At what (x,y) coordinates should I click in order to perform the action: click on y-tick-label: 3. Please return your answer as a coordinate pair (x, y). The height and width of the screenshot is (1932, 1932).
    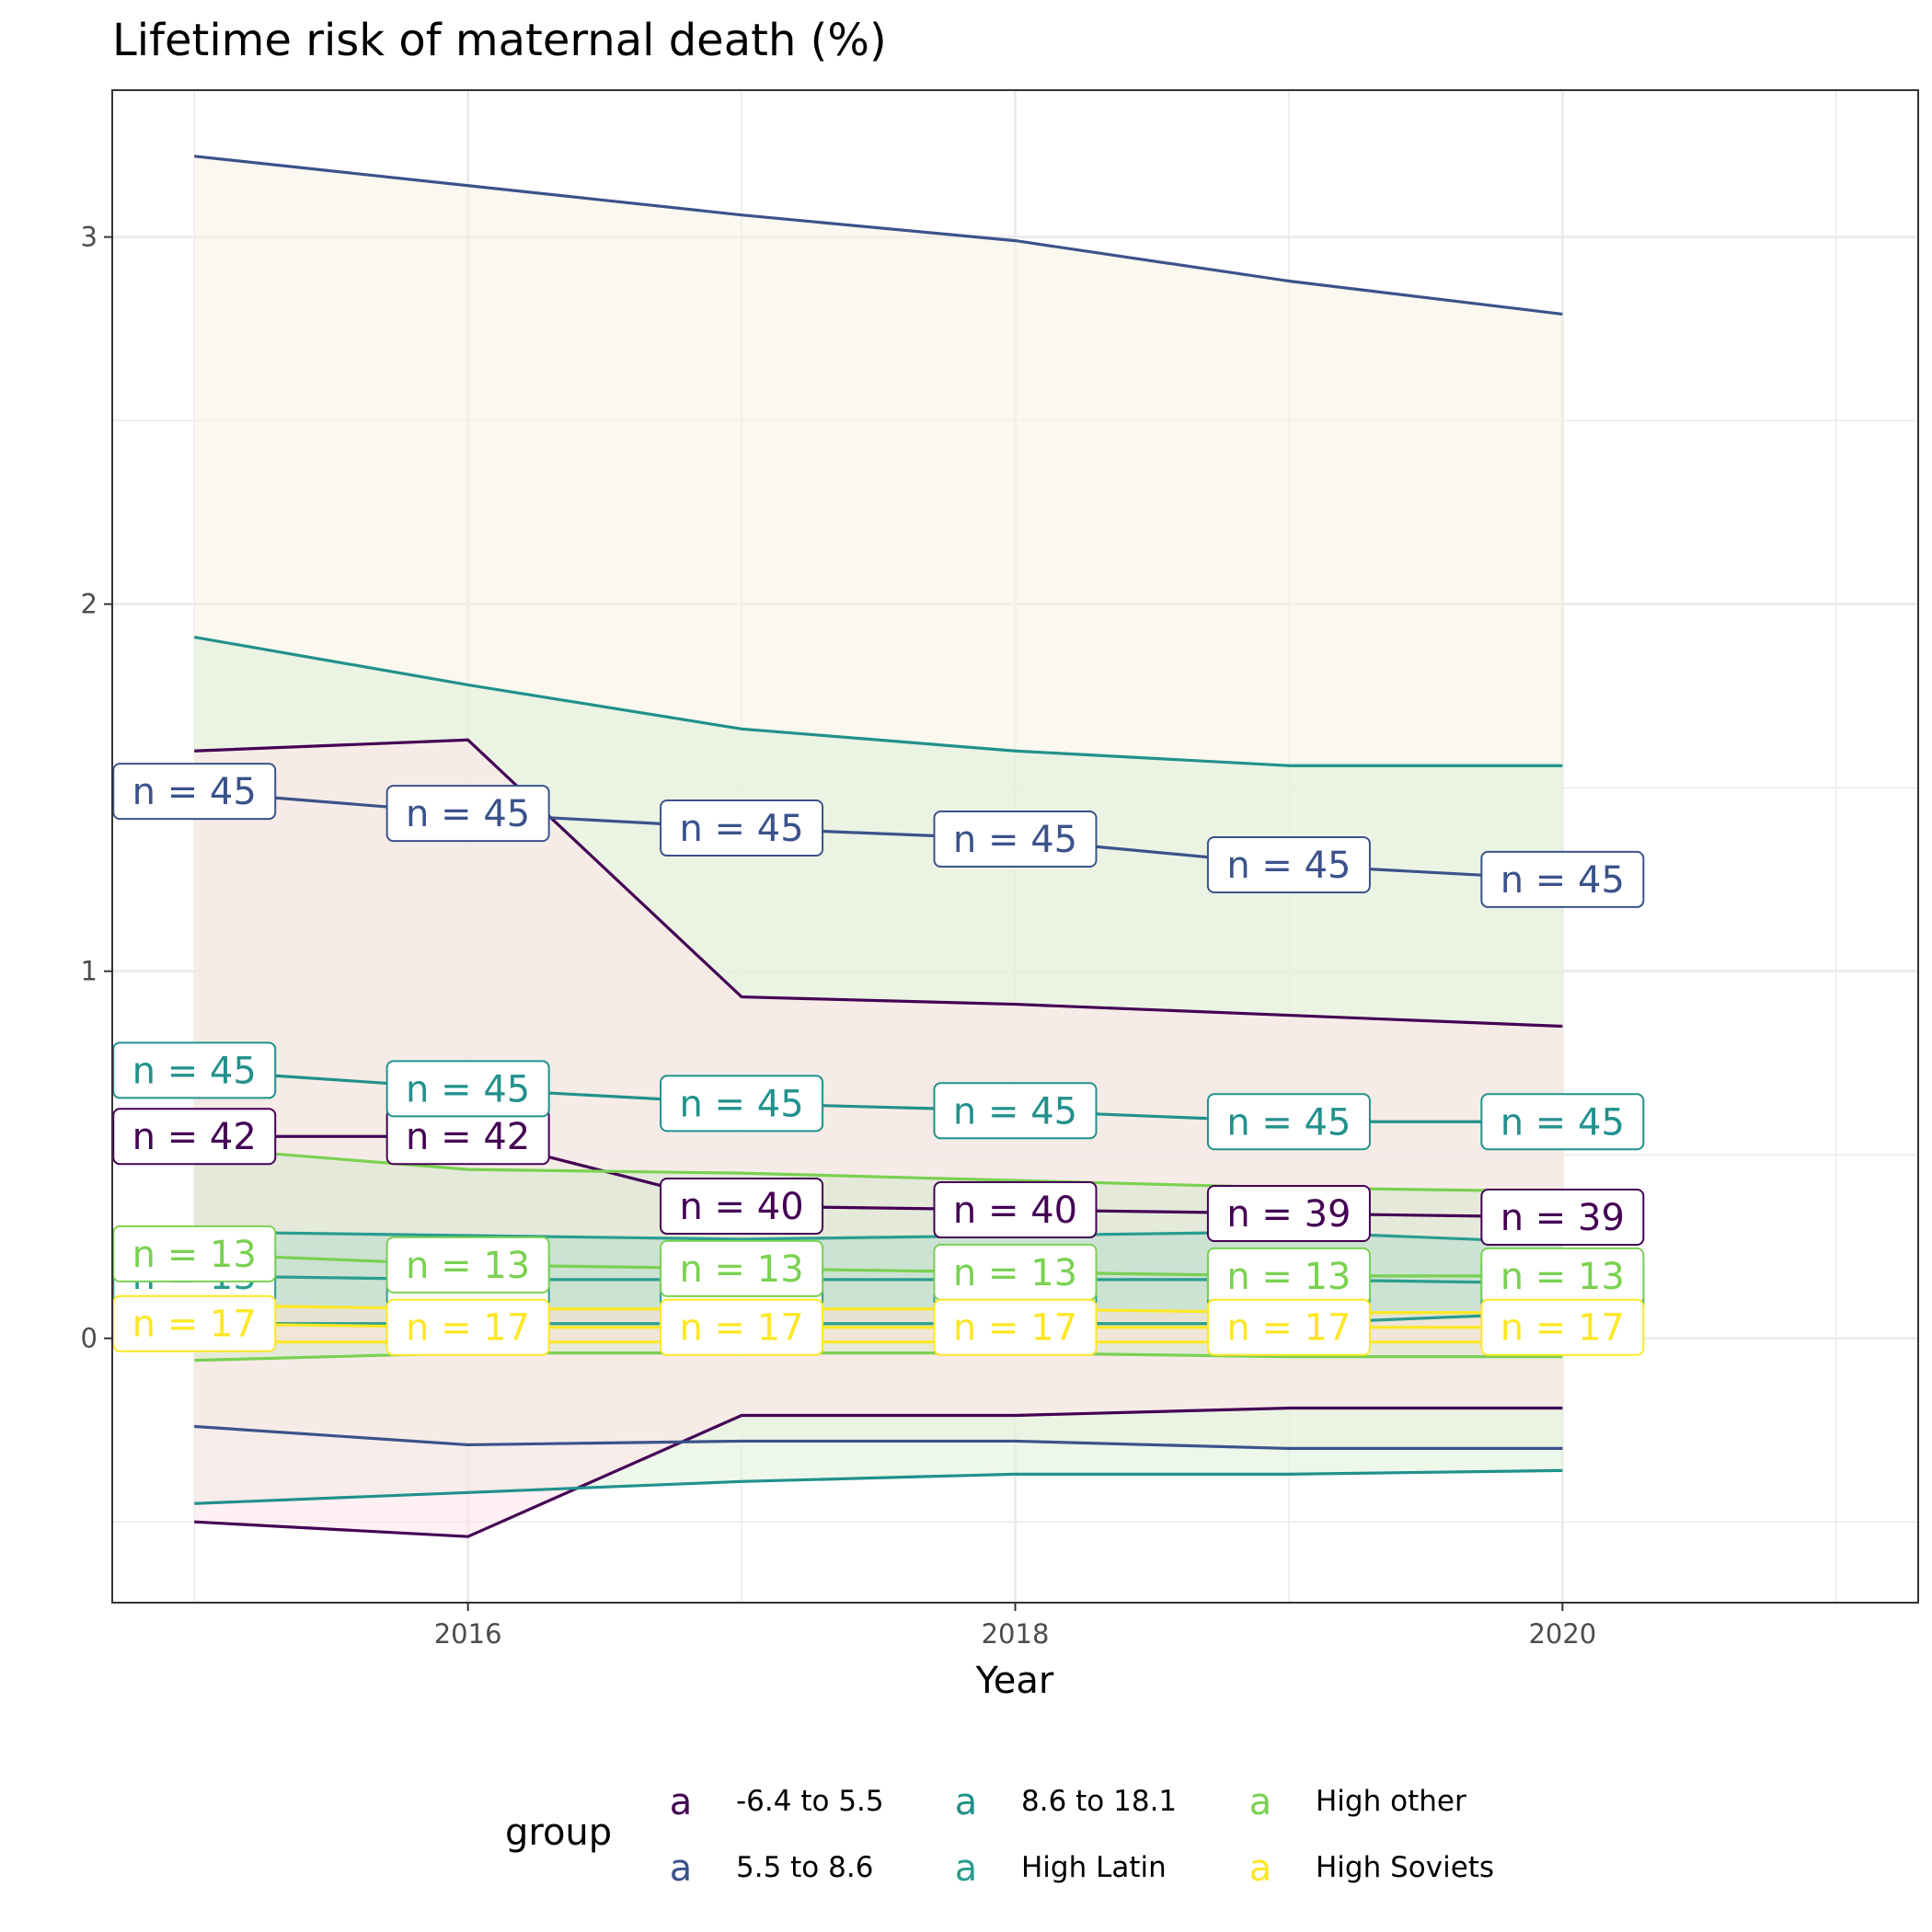
    Looking at the image, I should click on (89, 237).